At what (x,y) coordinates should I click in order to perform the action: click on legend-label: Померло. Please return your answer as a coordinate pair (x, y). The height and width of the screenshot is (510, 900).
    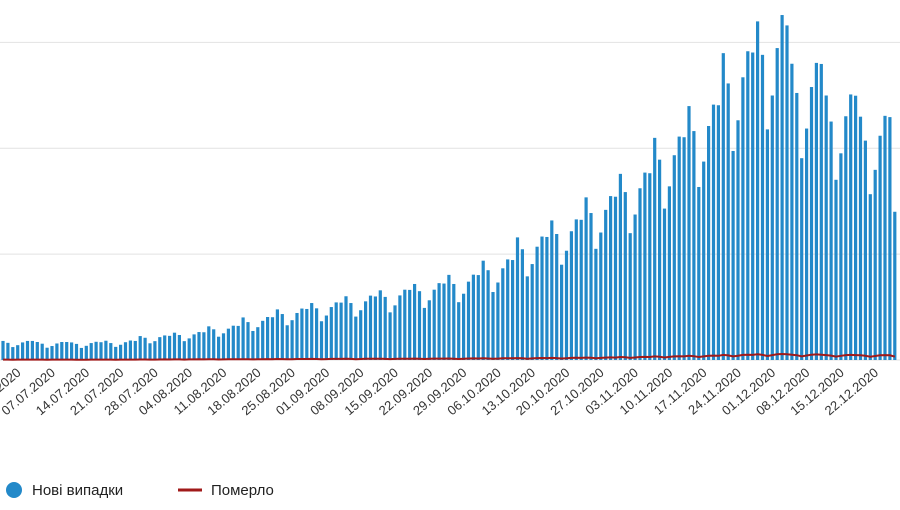
    Looking at the image, I should click on (242, 490).